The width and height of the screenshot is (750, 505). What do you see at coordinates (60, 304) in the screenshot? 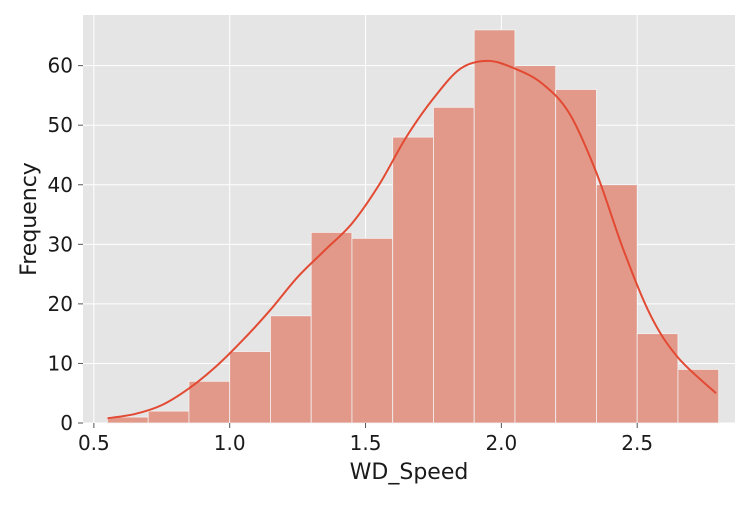
I see `y-tick-label: 20` at bounding box center [60, 304].